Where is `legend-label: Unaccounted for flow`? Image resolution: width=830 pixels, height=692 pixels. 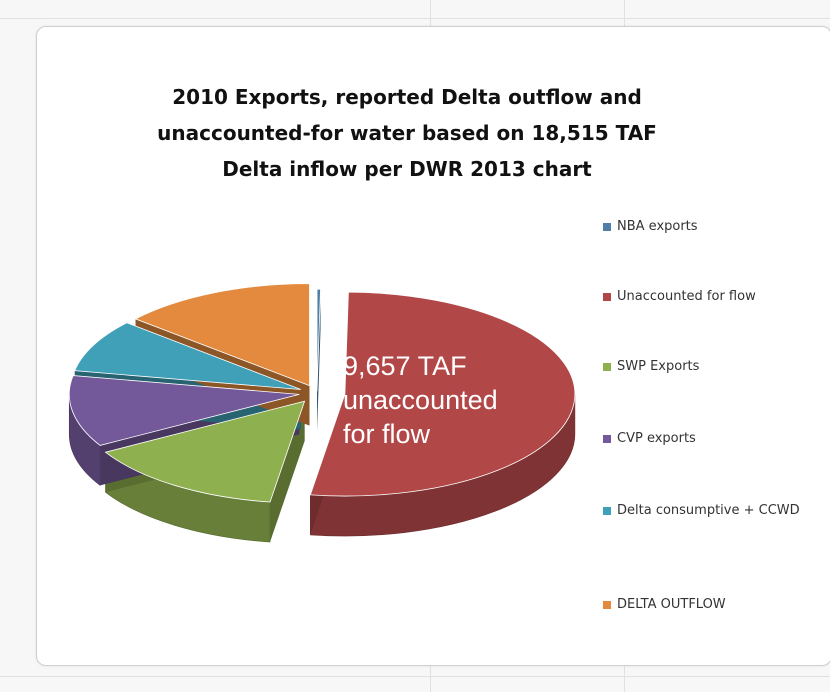
legend-label: Unaccounted for flow is located at coordinates (686, 296).